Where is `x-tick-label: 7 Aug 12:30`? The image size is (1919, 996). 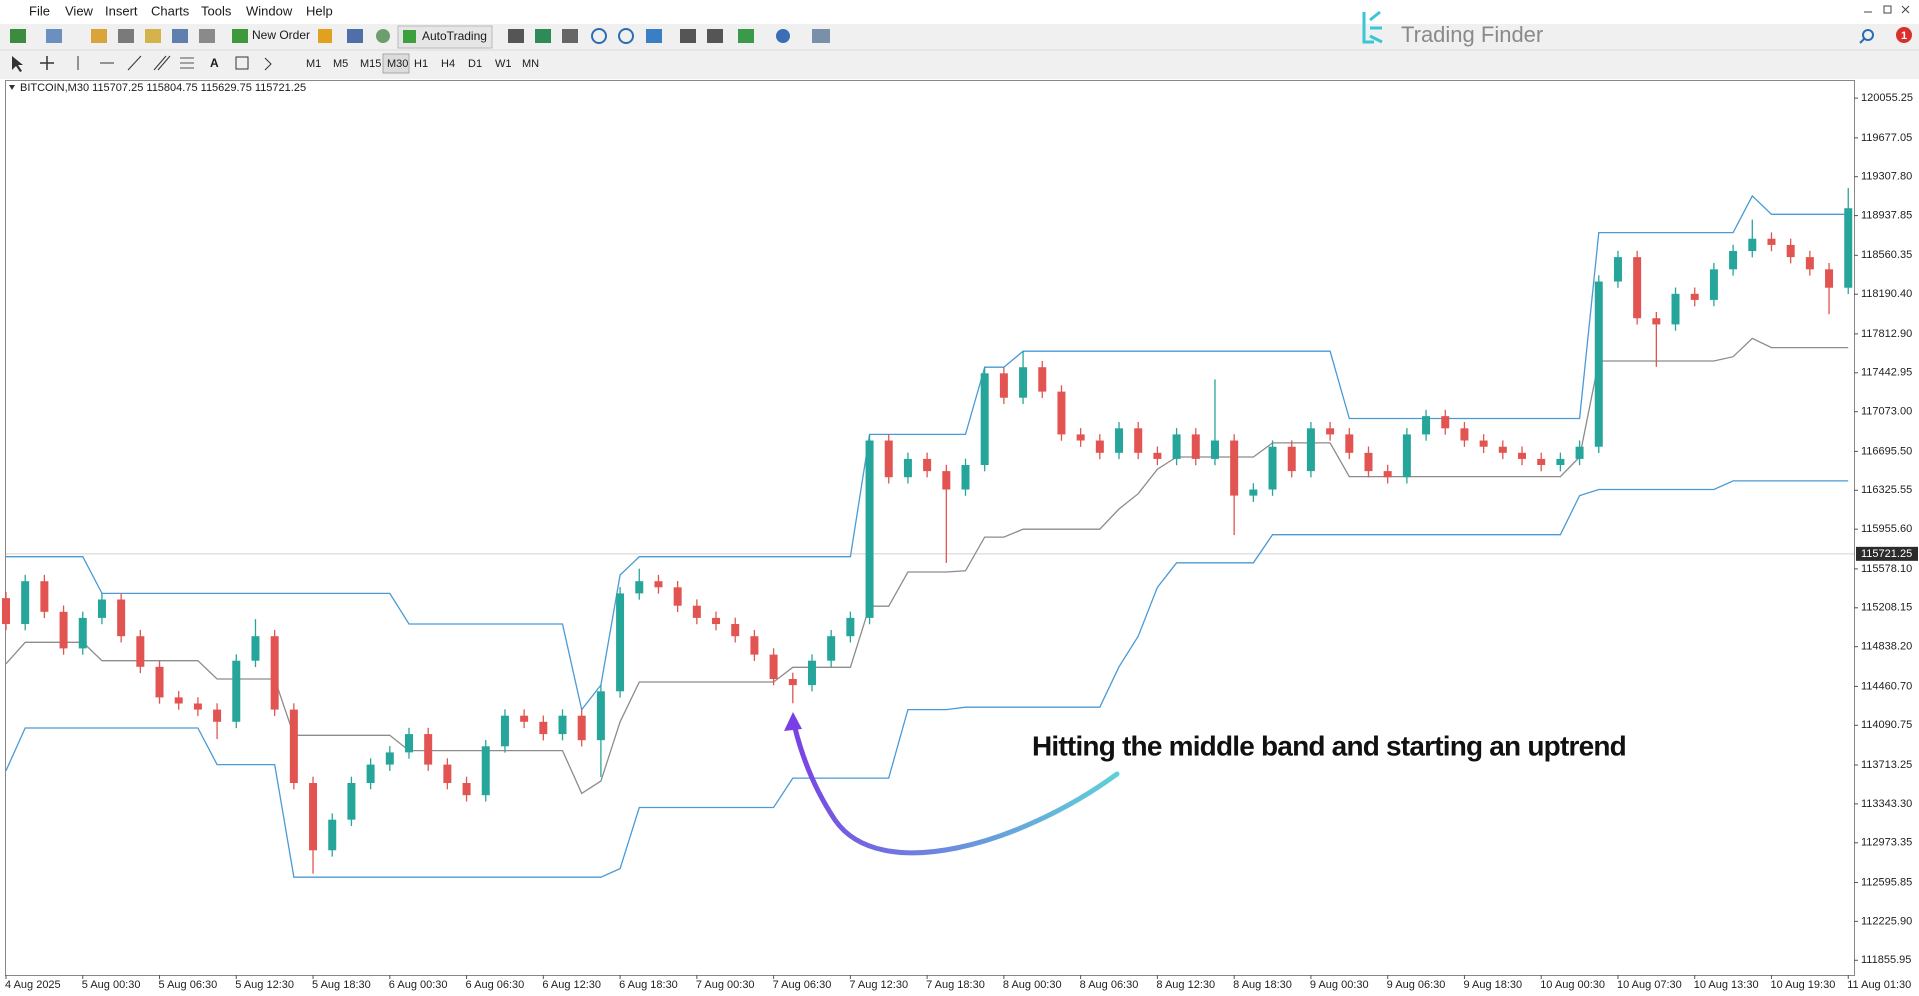 x-tick-label: 7 Aug 12:30 is located at coordinates (878, 985).